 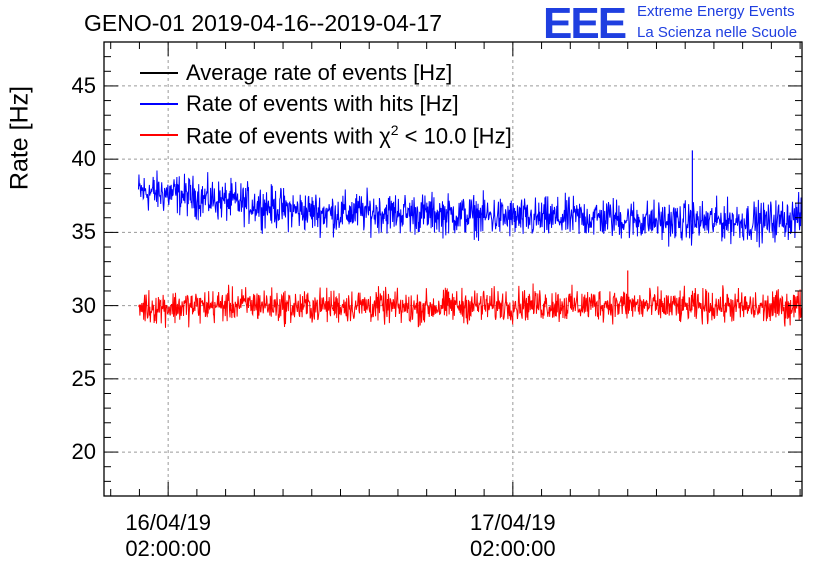 What do you see at coordinates (168, 522) in the screenshot?
I see `x-tick-date: 16/04/19` at bounding box center [168, 522].